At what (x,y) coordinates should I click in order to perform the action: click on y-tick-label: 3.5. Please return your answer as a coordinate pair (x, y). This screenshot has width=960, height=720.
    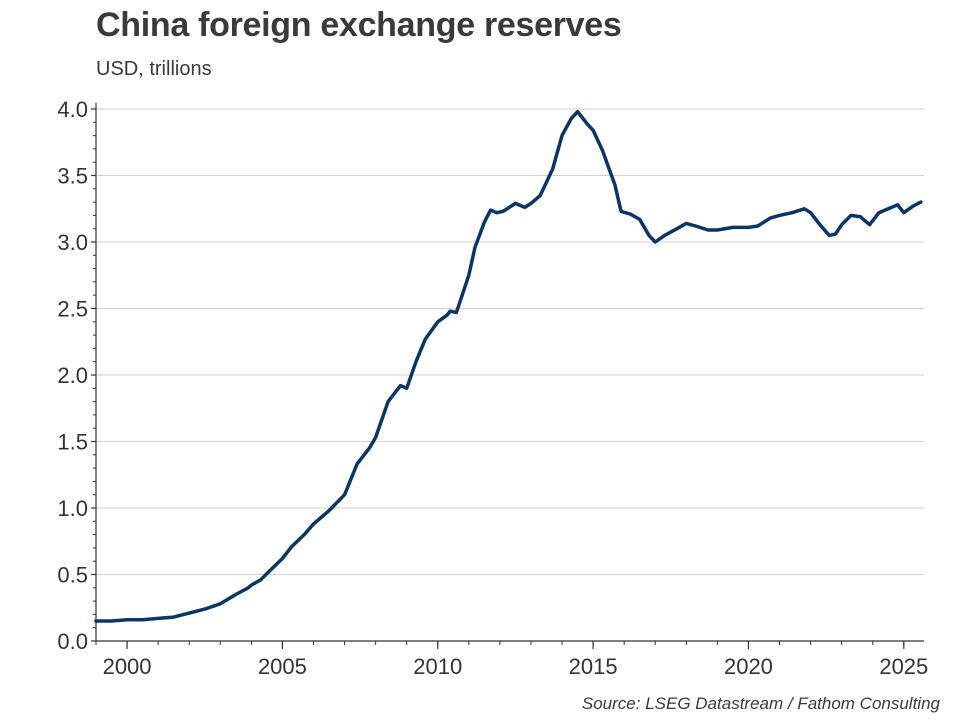
    Looking at the image, I should click on (72, 176).